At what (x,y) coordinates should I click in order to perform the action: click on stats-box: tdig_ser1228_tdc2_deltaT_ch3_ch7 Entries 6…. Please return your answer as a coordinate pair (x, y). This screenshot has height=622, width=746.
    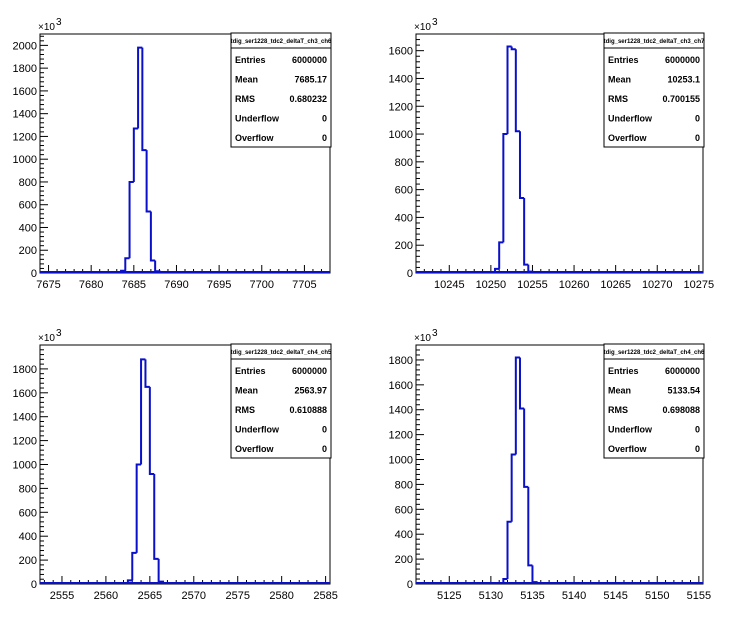
    Looking at the image, I should click on (654, 90).